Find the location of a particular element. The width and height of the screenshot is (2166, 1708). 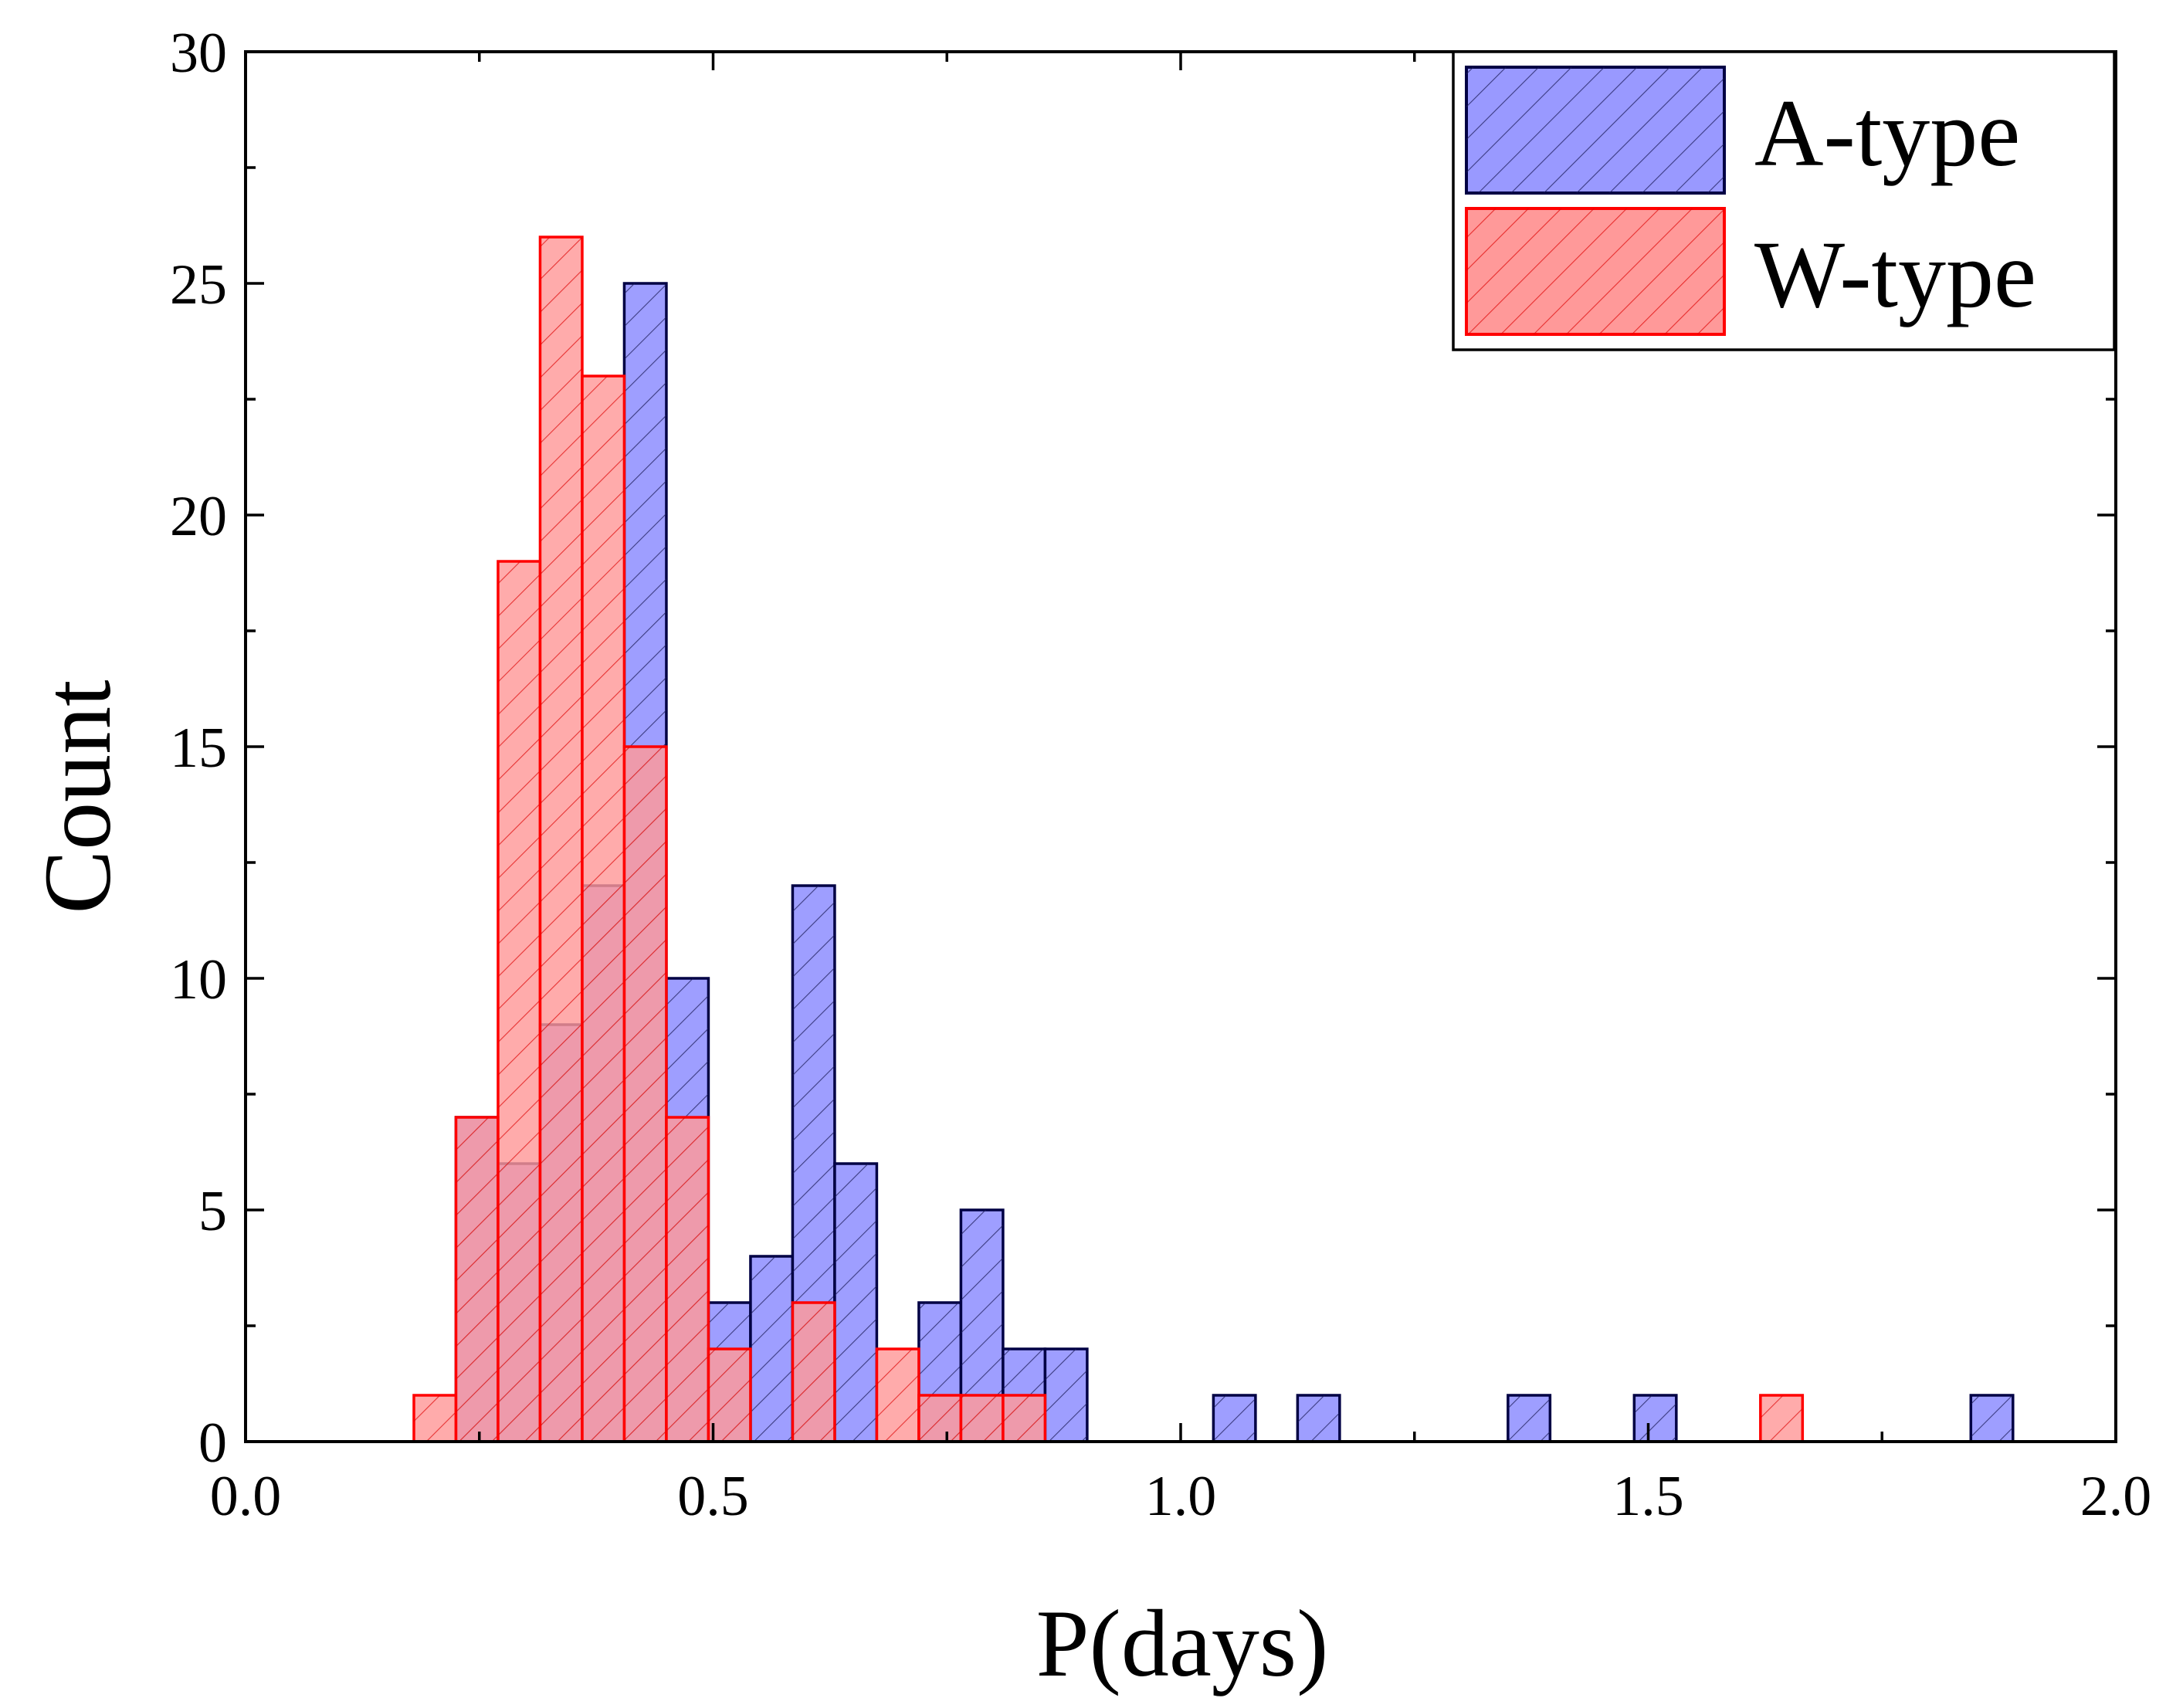

y-axis-title: Count is located at coordinates (78, 796).